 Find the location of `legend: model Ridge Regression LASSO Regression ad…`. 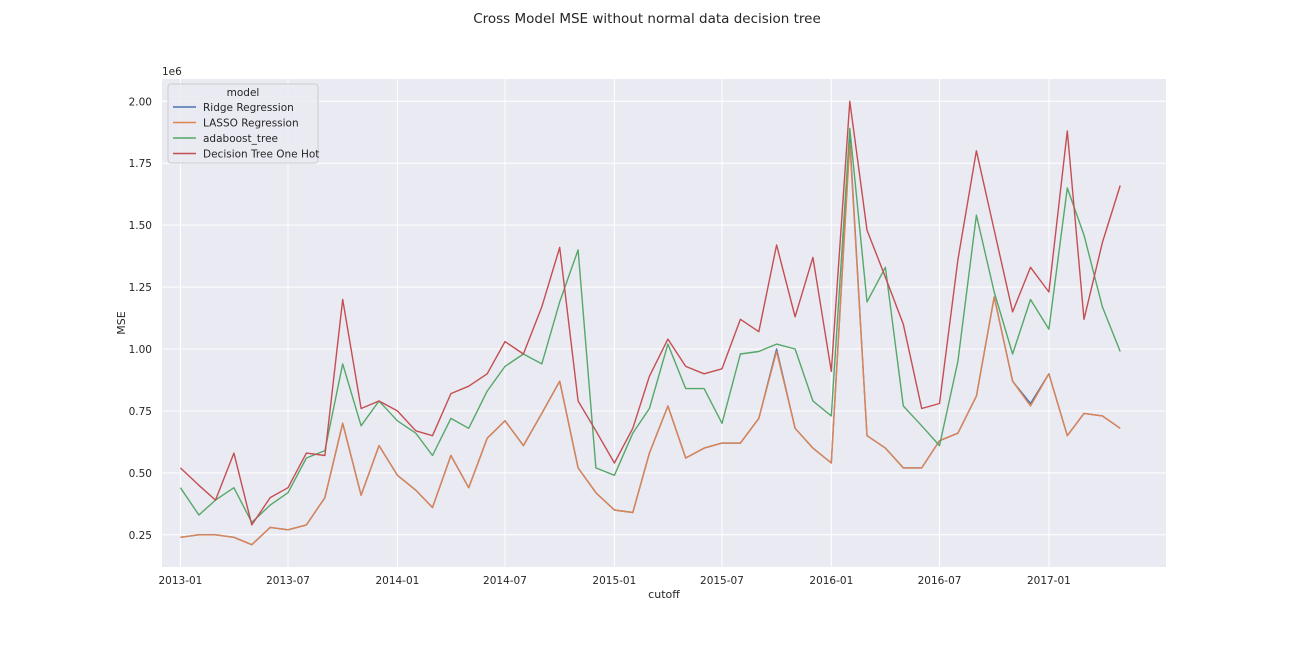

legend: model Ridge Regression LASSO Regression ad… is located at coordinates (243, 123).